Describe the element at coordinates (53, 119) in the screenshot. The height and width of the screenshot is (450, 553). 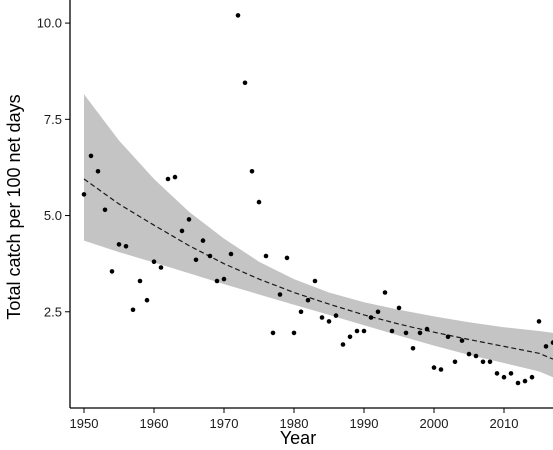
I see `y-tick-label: 7.5` at that location.